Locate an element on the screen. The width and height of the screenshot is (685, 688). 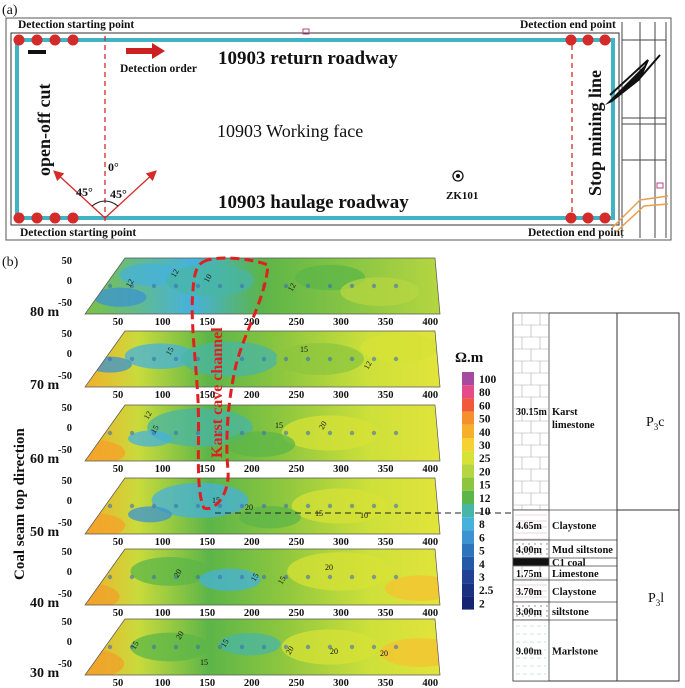
slice-border is located at coordinates (262, 359).